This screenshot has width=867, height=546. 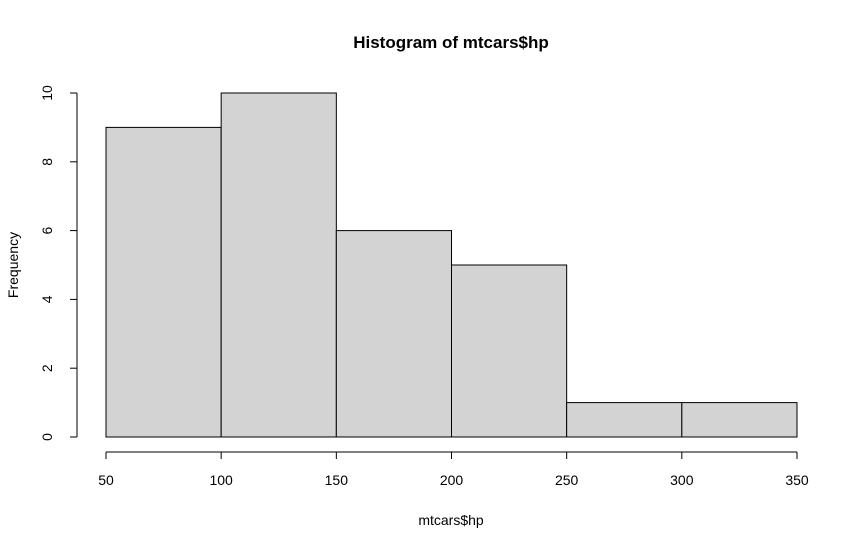 What do you see at coordinates (47, 230) in the screenshot?
I see `y-tick-label-3: 6` at bounding box center [47, 230].